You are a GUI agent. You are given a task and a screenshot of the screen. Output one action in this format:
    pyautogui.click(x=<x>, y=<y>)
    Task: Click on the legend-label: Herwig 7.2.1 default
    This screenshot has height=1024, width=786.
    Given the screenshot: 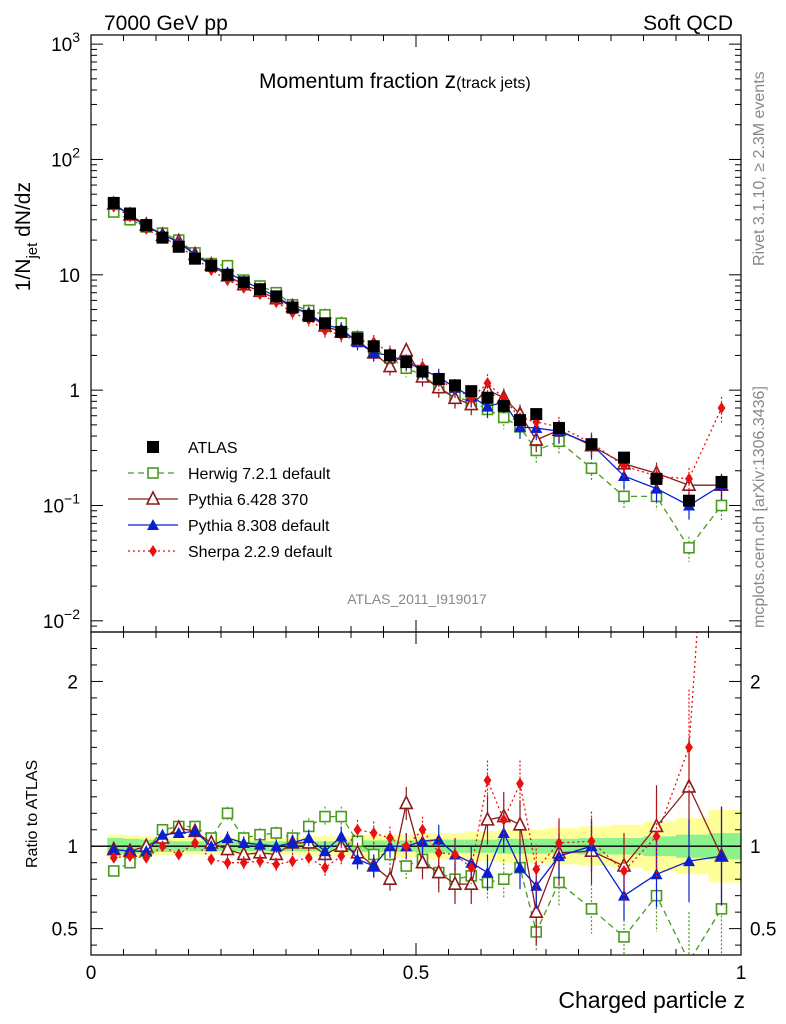 What is the action you would take?
    pyautogui.click(x=259, y=474)
    